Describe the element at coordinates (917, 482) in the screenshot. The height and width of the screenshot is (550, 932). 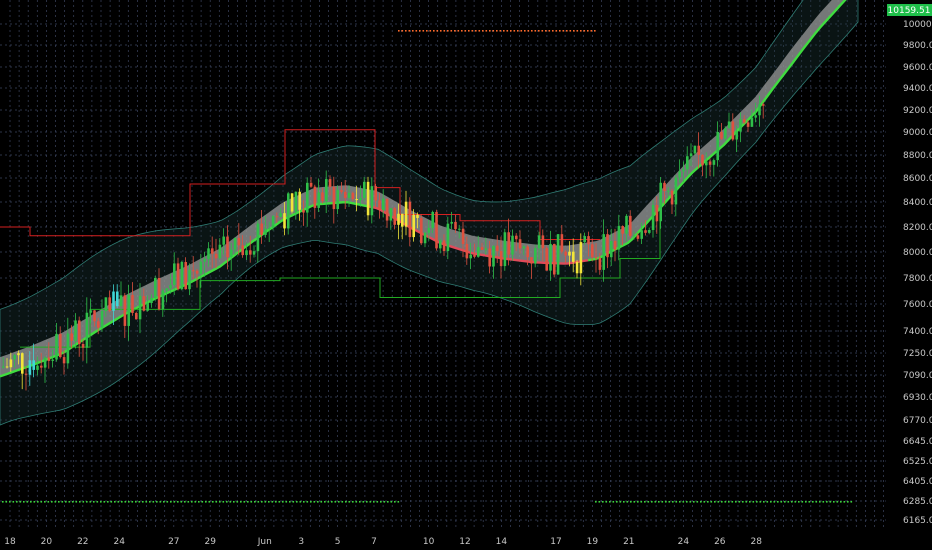
I see `price-tick-label: 6405.00` at that location.